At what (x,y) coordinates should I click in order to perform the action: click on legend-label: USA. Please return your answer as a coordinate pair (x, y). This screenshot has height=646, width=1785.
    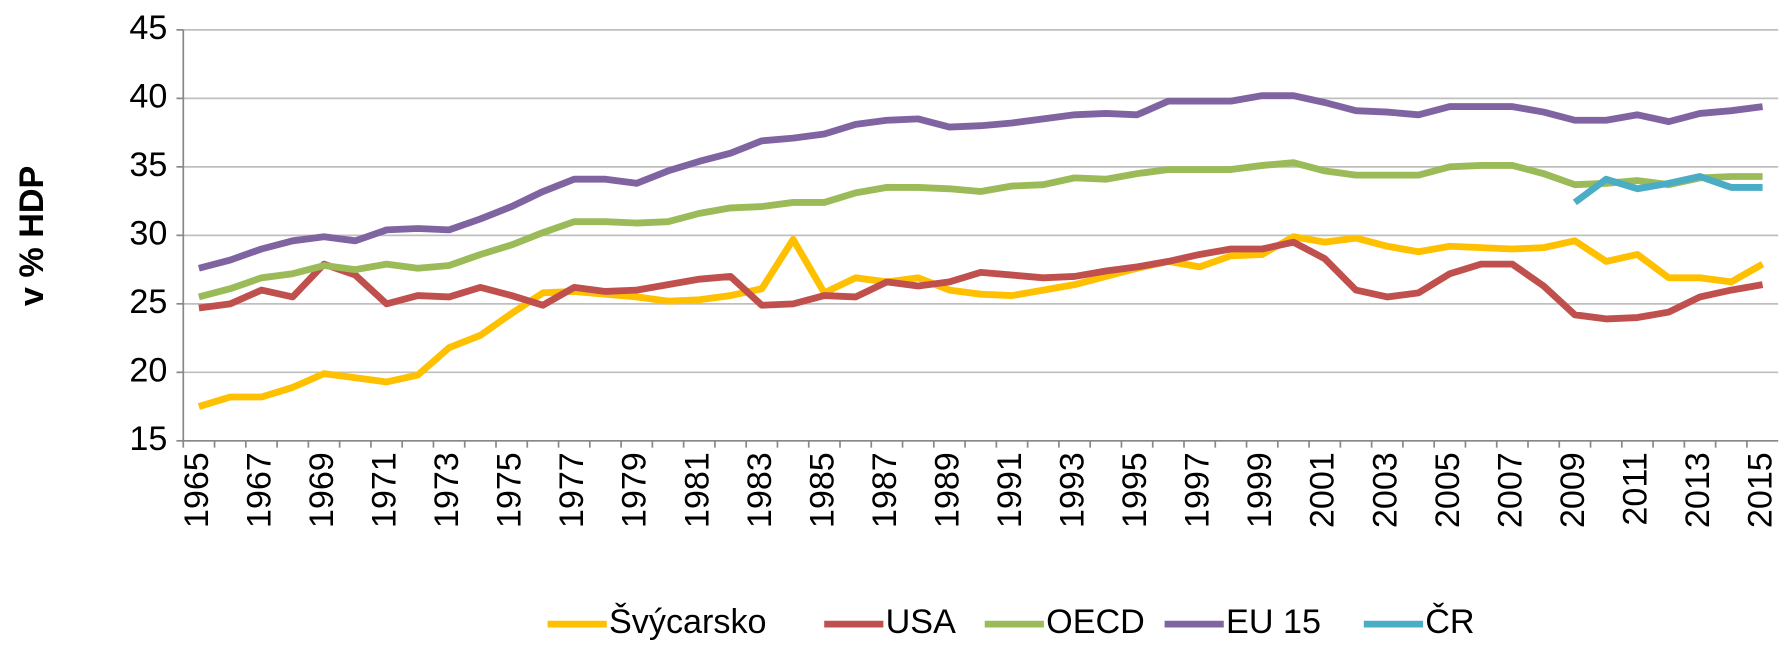
    Looking at the image, I should click on (921, 622).